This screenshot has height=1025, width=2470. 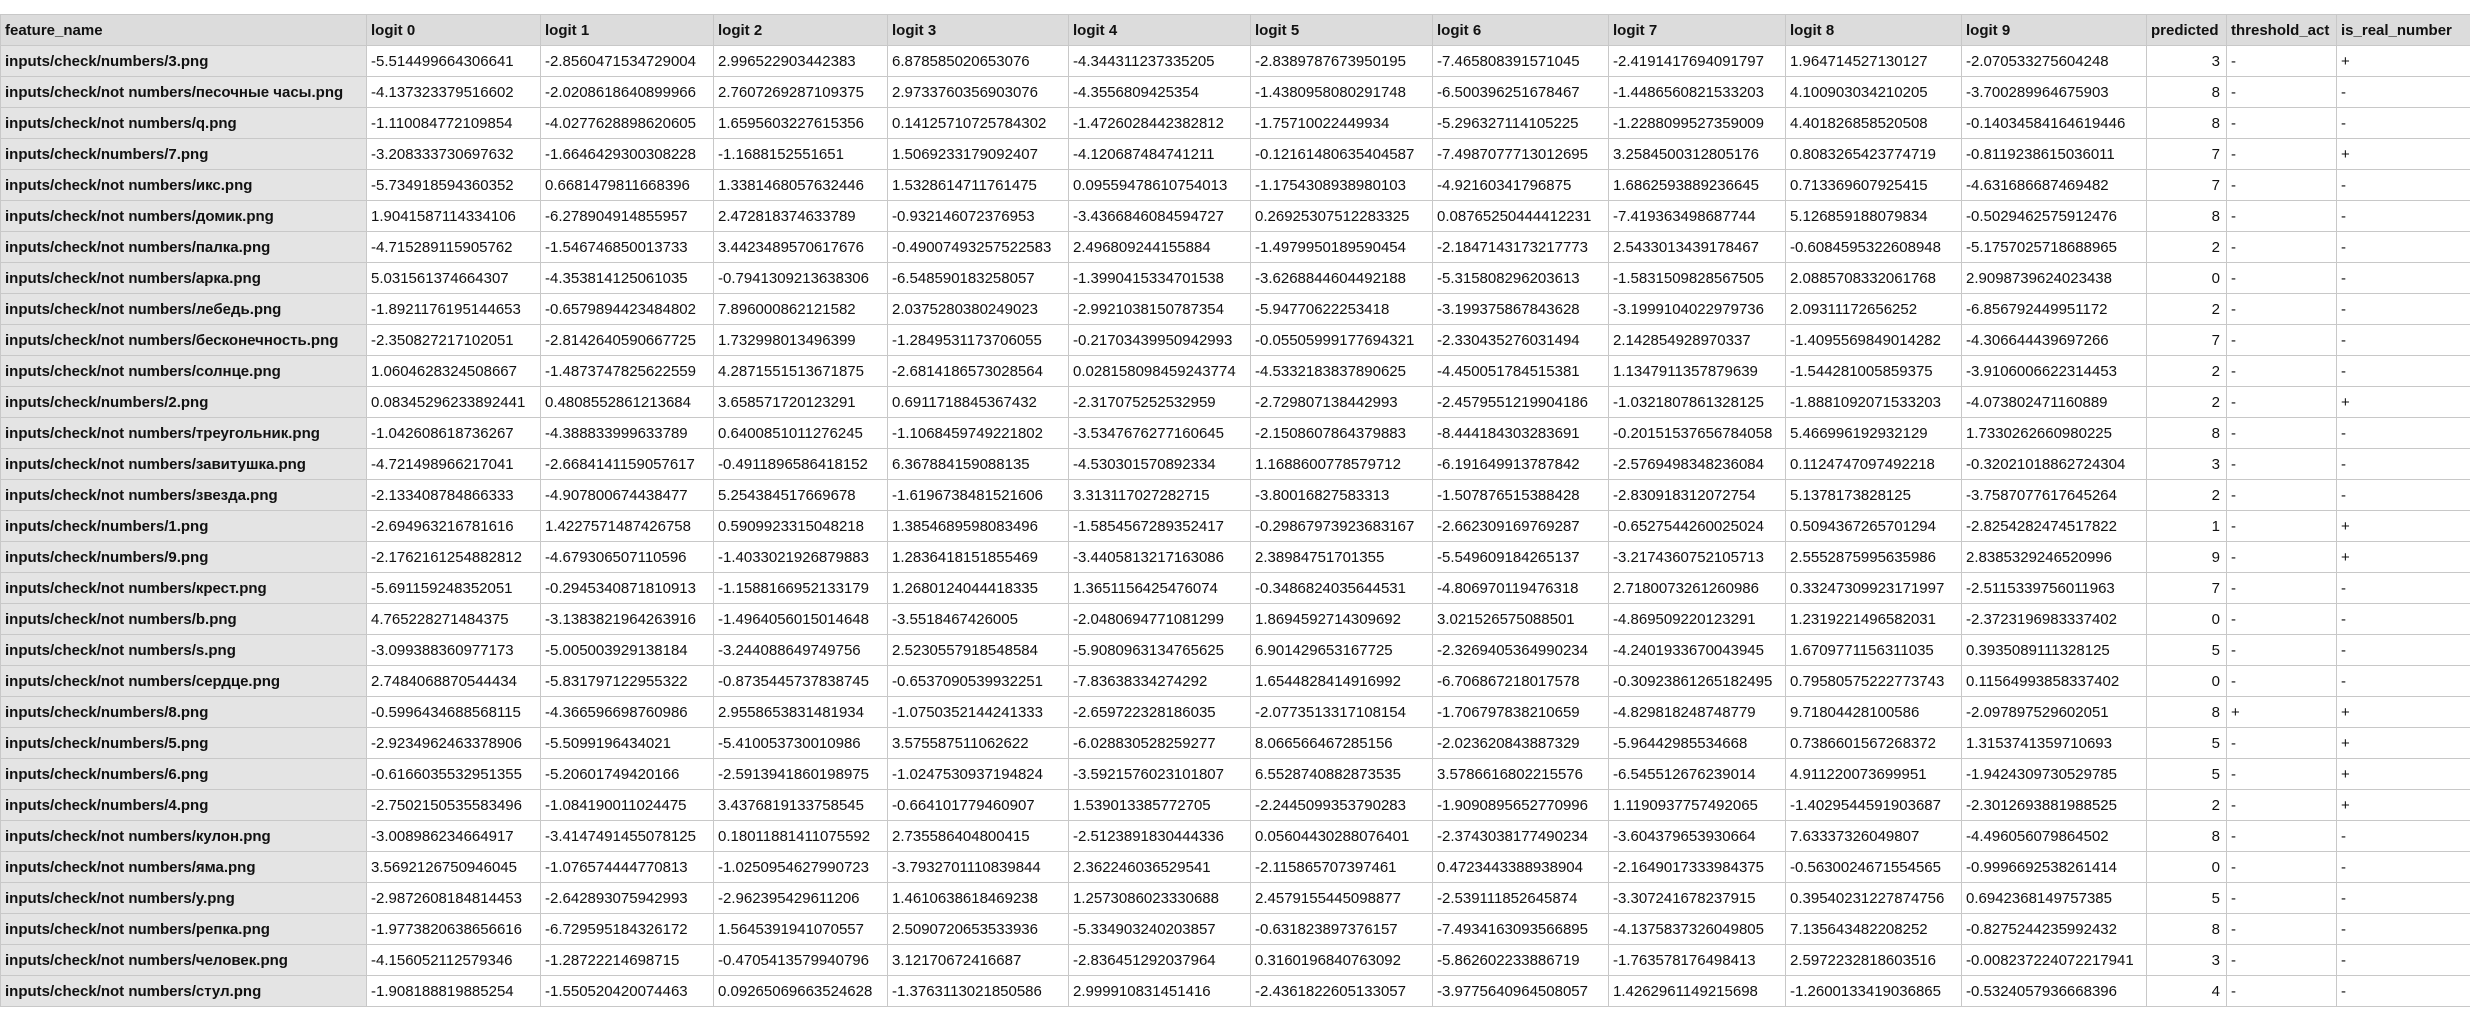 What do you see at coordinates (978, 247) in the screenshot?
I see `table-cell: -0.49007493257522583` at bounding box center [978, 247].